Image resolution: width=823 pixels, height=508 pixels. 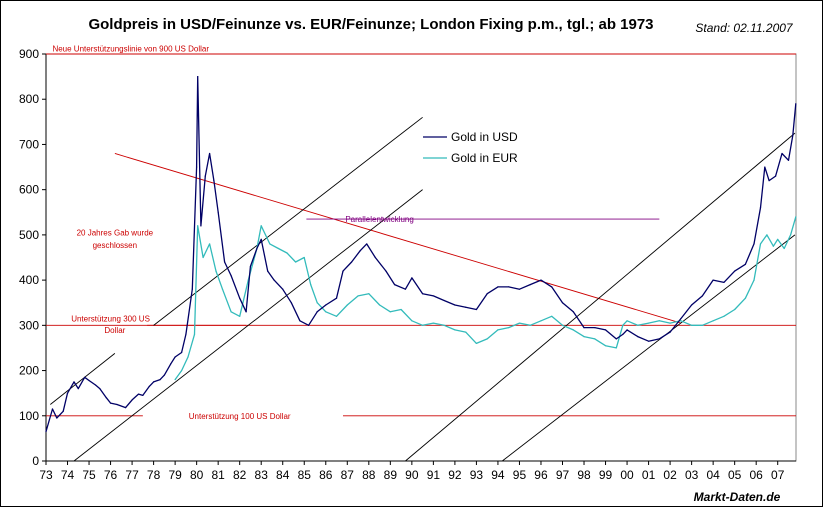 What do you see at coordinates (110, 319) in the screenshot?
I see `ann-300-1: Unterstützung 300 US` at bounding box center [110, 319].